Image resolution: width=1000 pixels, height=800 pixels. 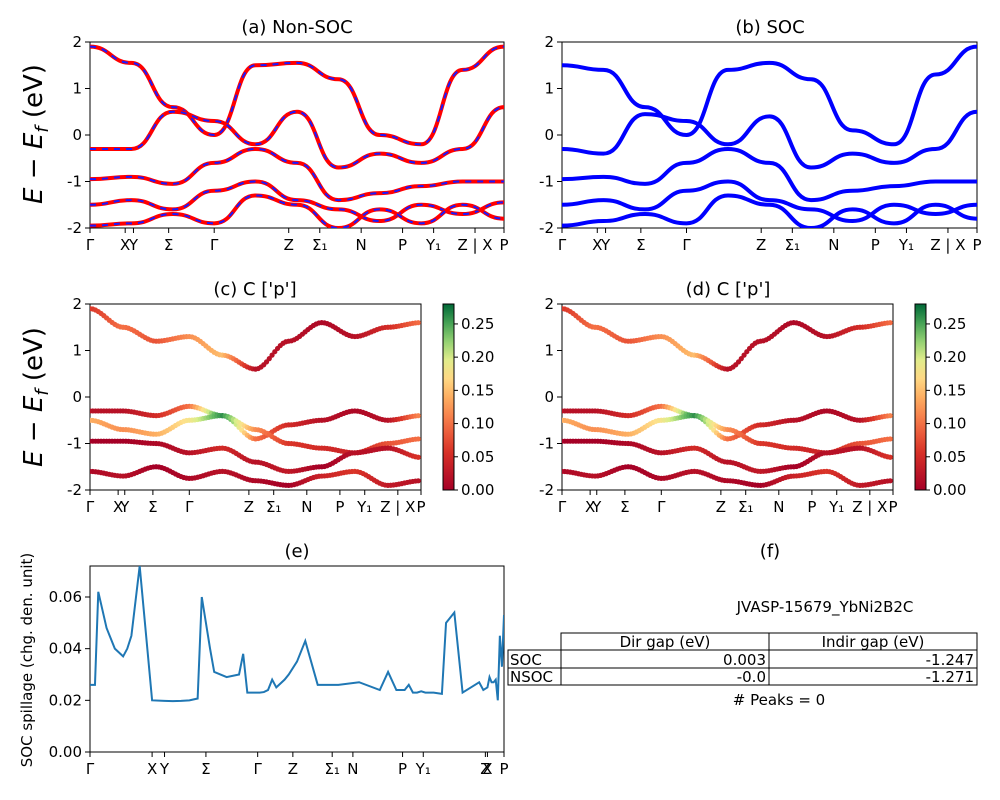 I want to click on band-line-nonsoc, so click(x=297, y=137).